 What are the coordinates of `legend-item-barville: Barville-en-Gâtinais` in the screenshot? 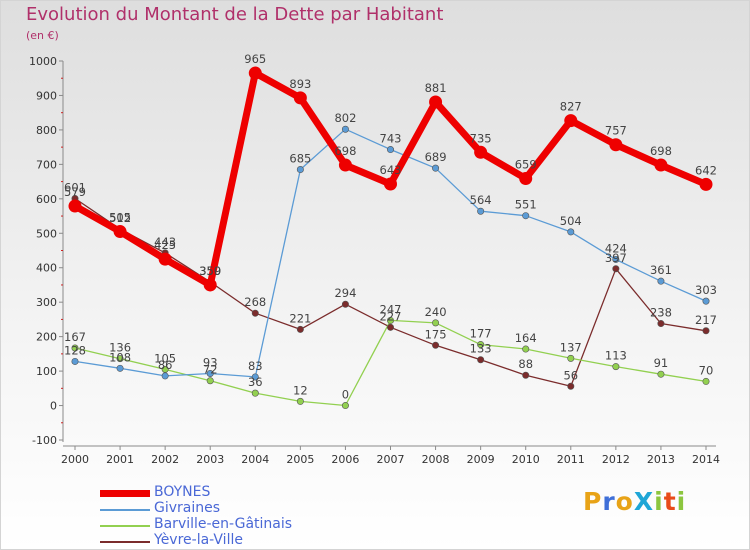 It's located at (230, 524).